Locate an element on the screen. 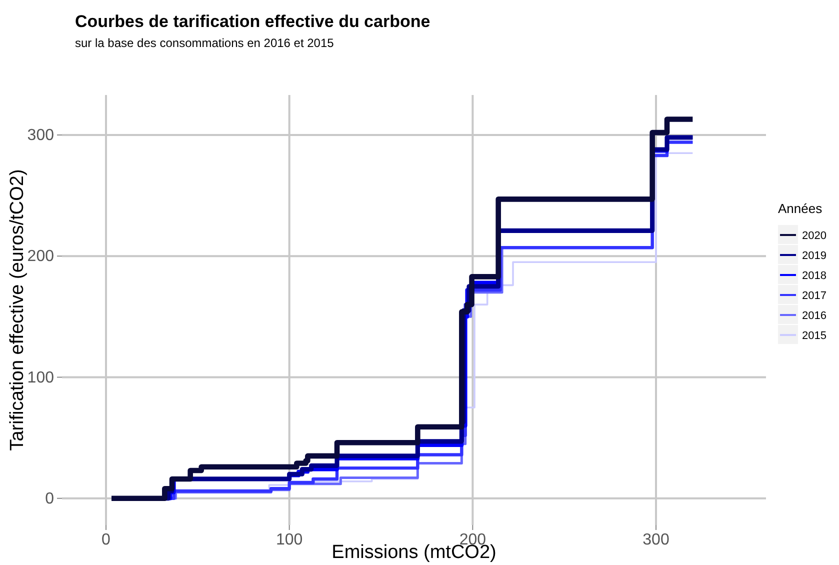  chart-title: Courbes de tarification effective du carbone is located at coordinates (252, 21).